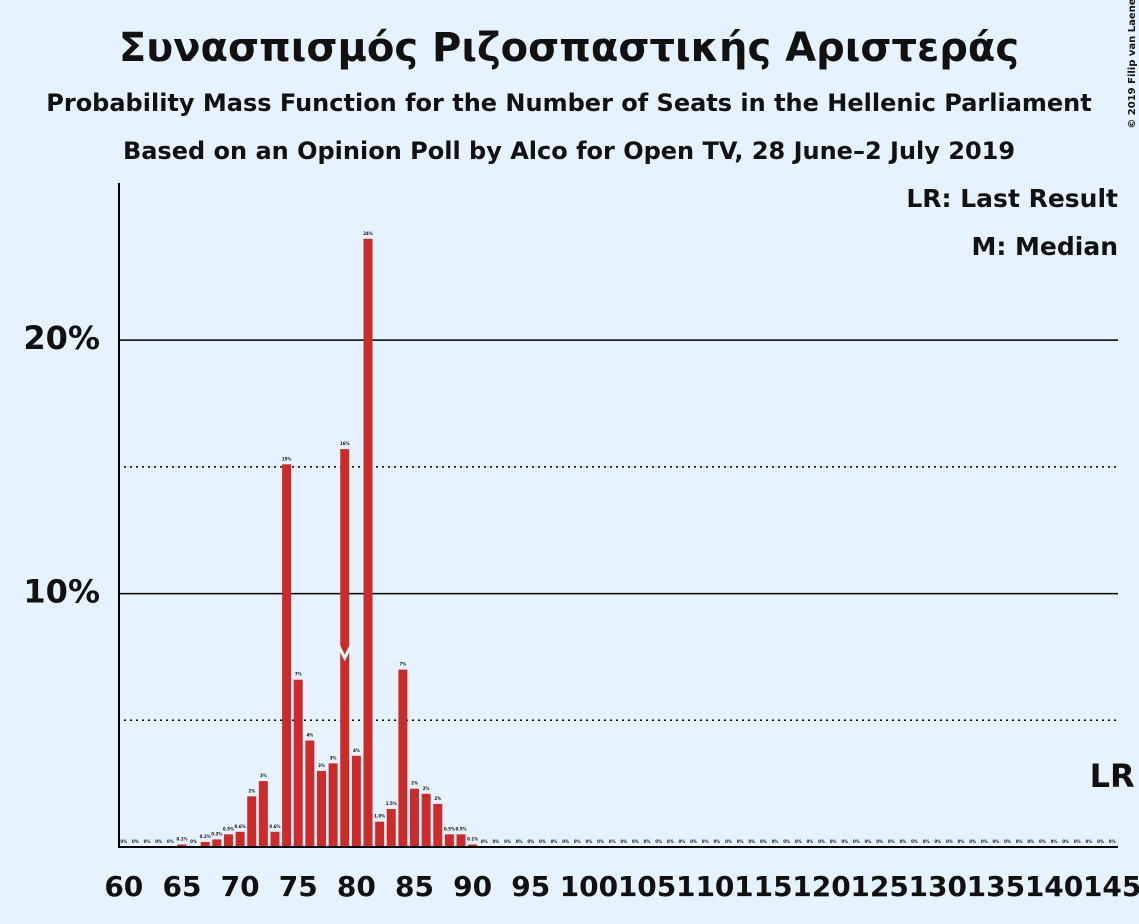  I want to click on x-tick-label: 135, so click(996, 886).